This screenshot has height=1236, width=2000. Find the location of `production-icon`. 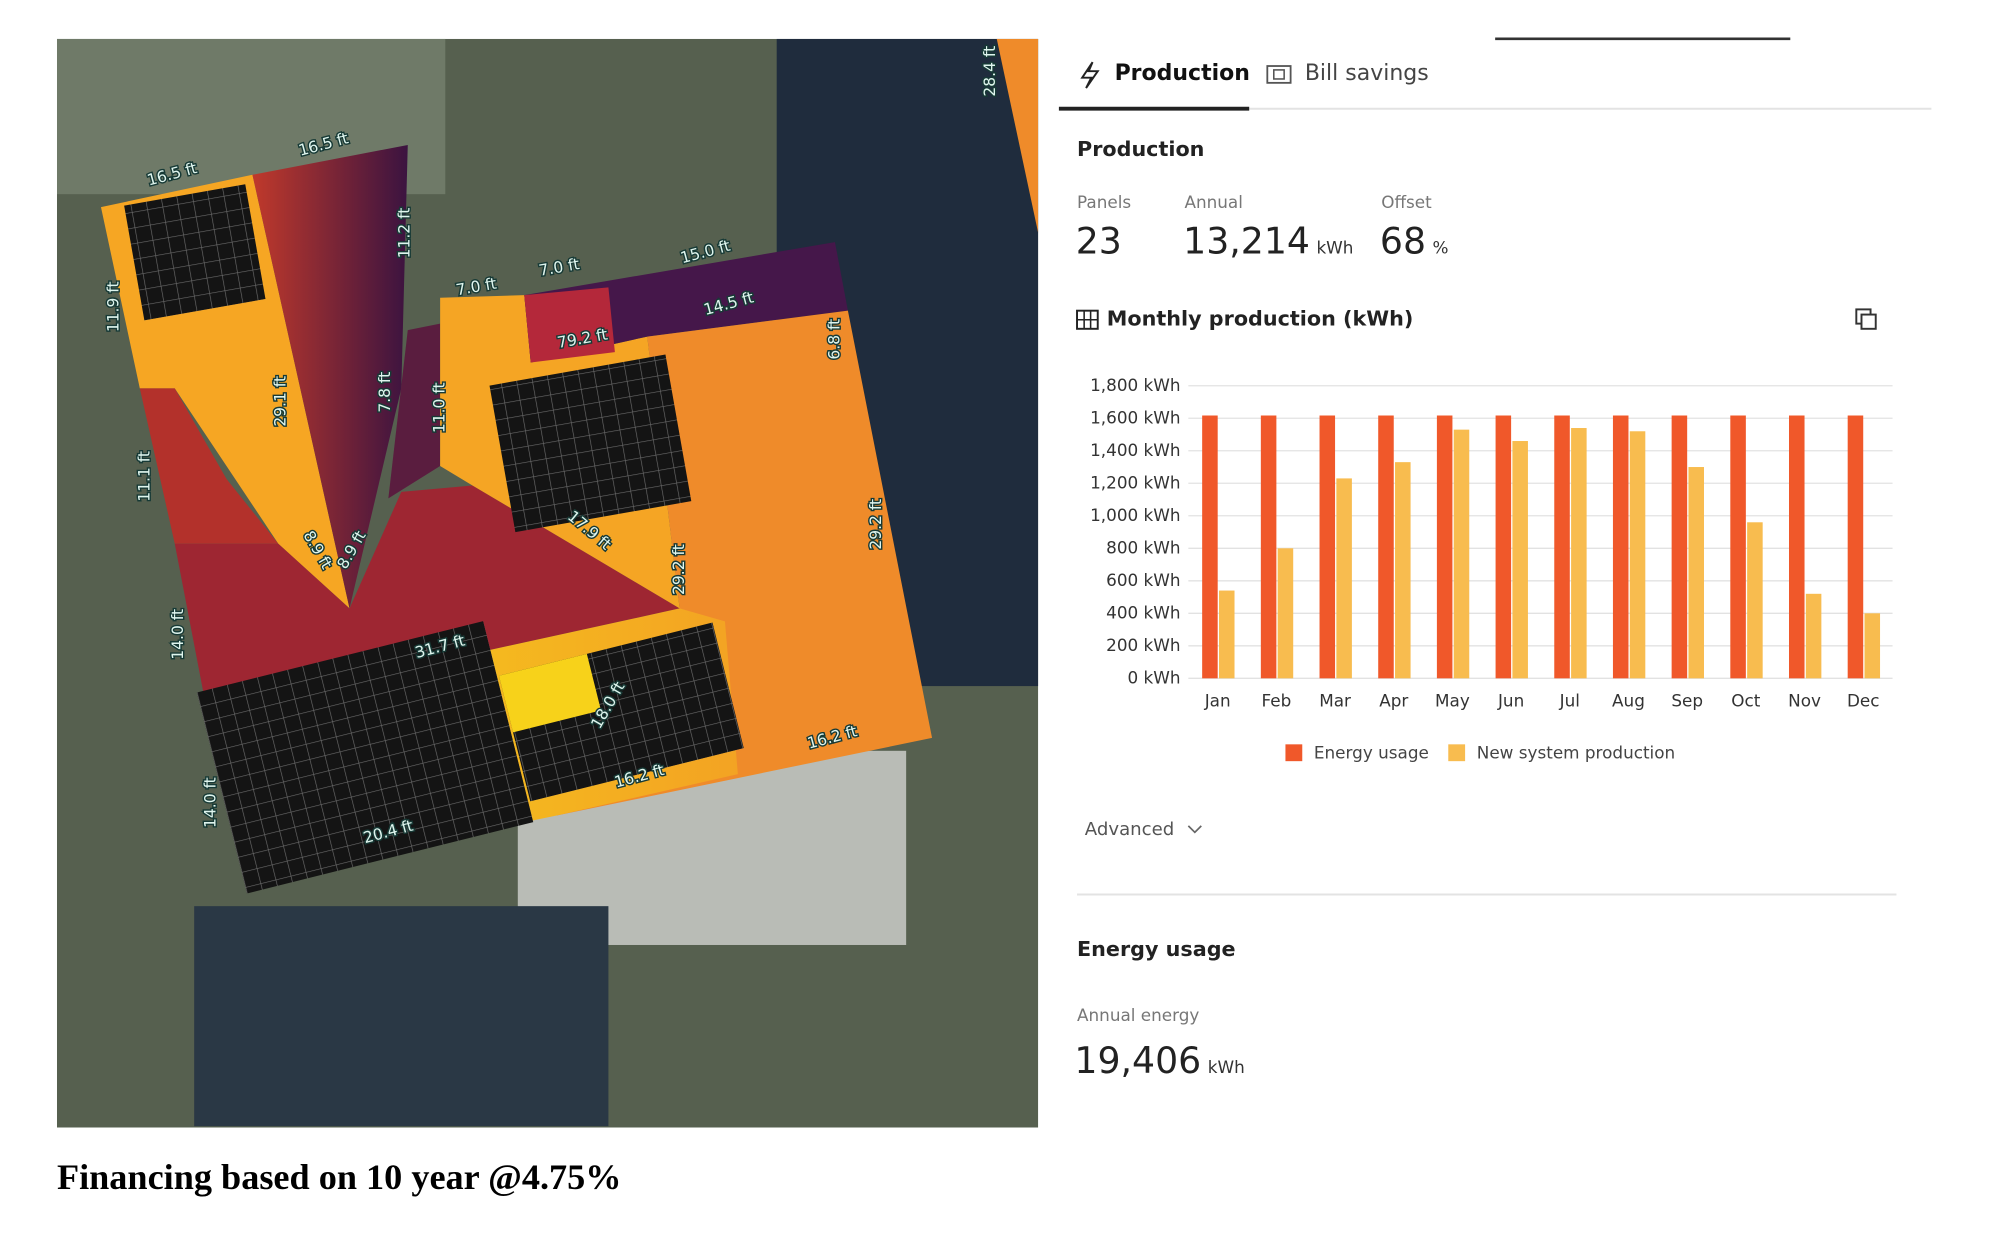

production-icon is located at coordinates (1090, 75).